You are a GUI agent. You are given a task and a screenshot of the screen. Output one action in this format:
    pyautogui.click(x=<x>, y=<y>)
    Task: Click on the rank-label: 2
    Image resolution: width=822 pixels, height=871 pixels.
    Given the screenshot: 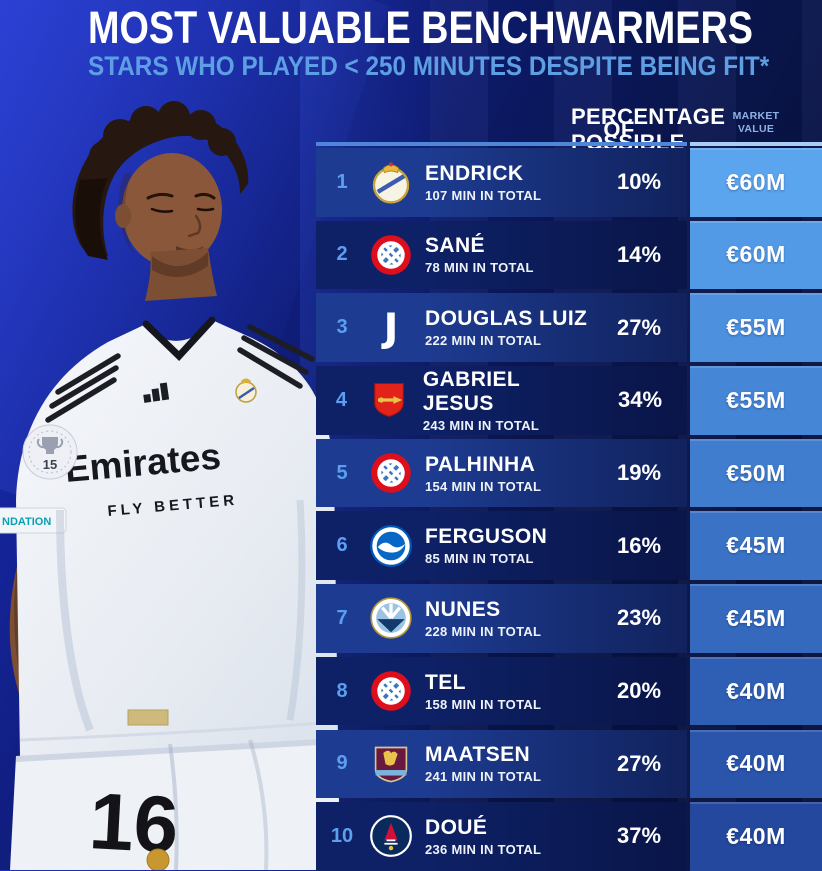 What is the action you would take?
    pyautogui.click(x=342, y=254)
    